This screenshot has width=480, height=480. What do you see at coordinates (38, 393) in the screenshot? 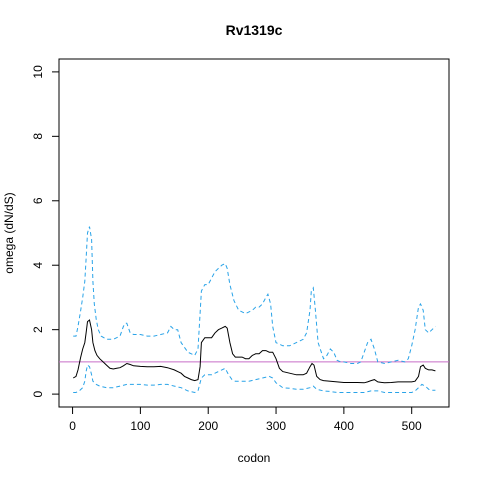
I see `y-tick-label: 0` at bounding box center [38, 393].